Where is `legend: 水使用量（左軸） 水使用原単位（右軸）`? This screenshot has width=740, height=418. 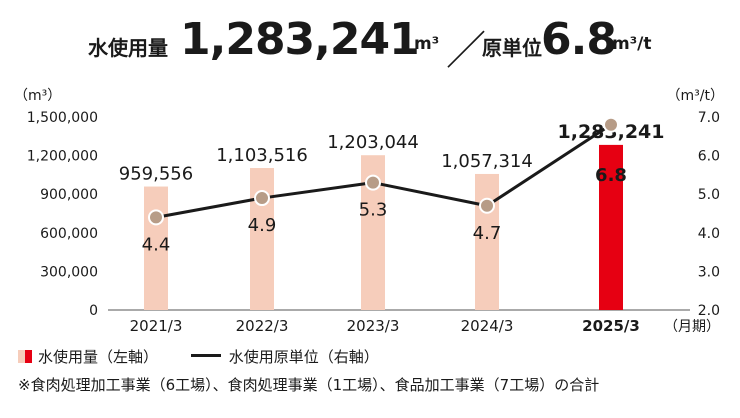 legend: 水使用量（左軸） 水使用原単位（右軸） is located at coordinates (212, 356).